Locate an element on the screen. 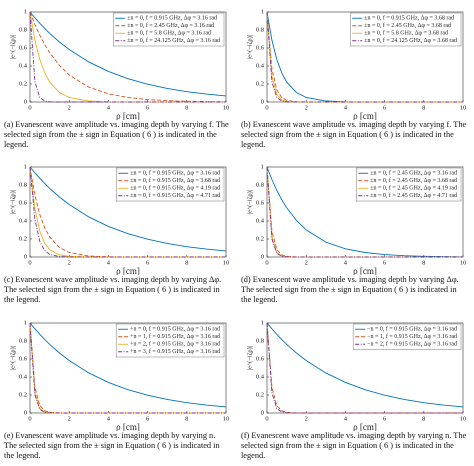 The image size is (474, 466). legend-label: −n = 0, f = 0.915 GHz, Δφ = 3.16 rad is located at coordinates (412, 329).